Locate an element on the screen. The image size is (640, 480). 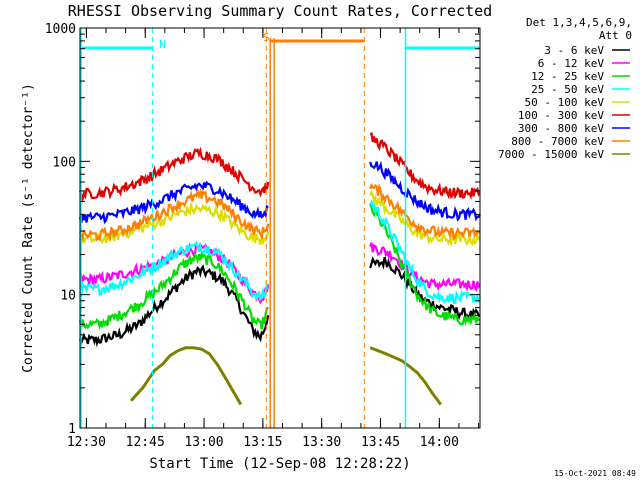
xtick-label-1: 12:45 is located at coordinates (145, 442).